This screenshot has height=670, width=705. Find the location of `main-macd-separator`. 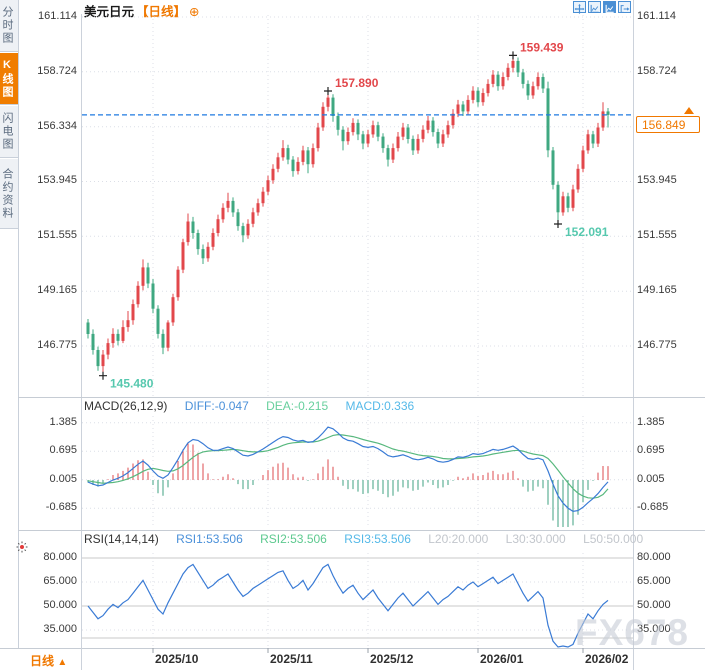

main-macd-separator is located at coordinates (361, 397).